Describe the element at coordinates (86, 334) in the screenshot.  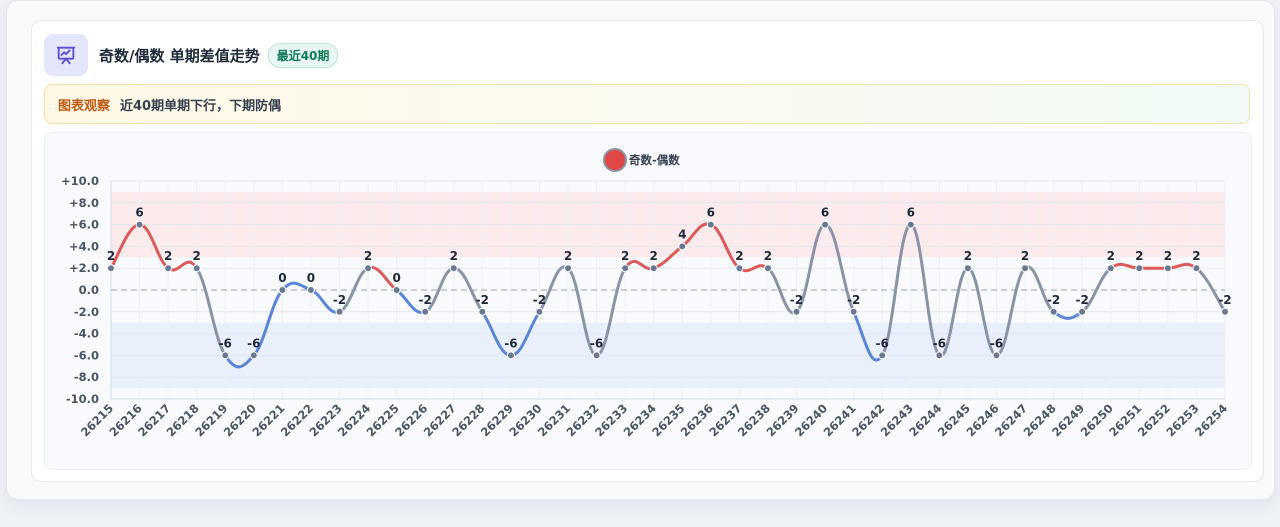
I see `y-tick-label: -4.0` at that location.